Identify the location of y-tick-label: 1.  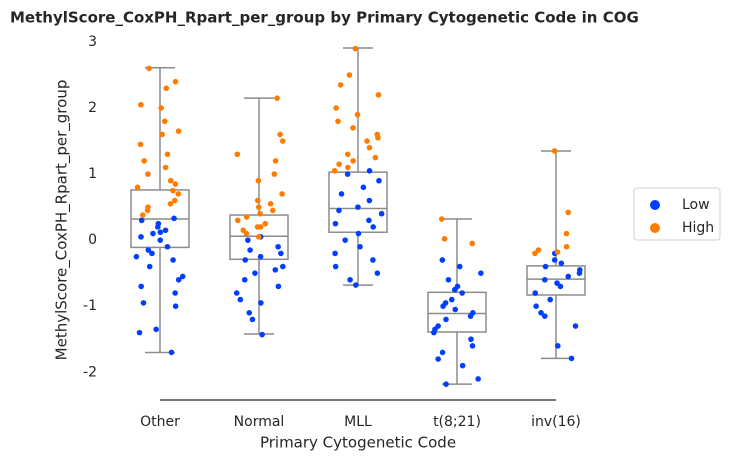
(92, 174).